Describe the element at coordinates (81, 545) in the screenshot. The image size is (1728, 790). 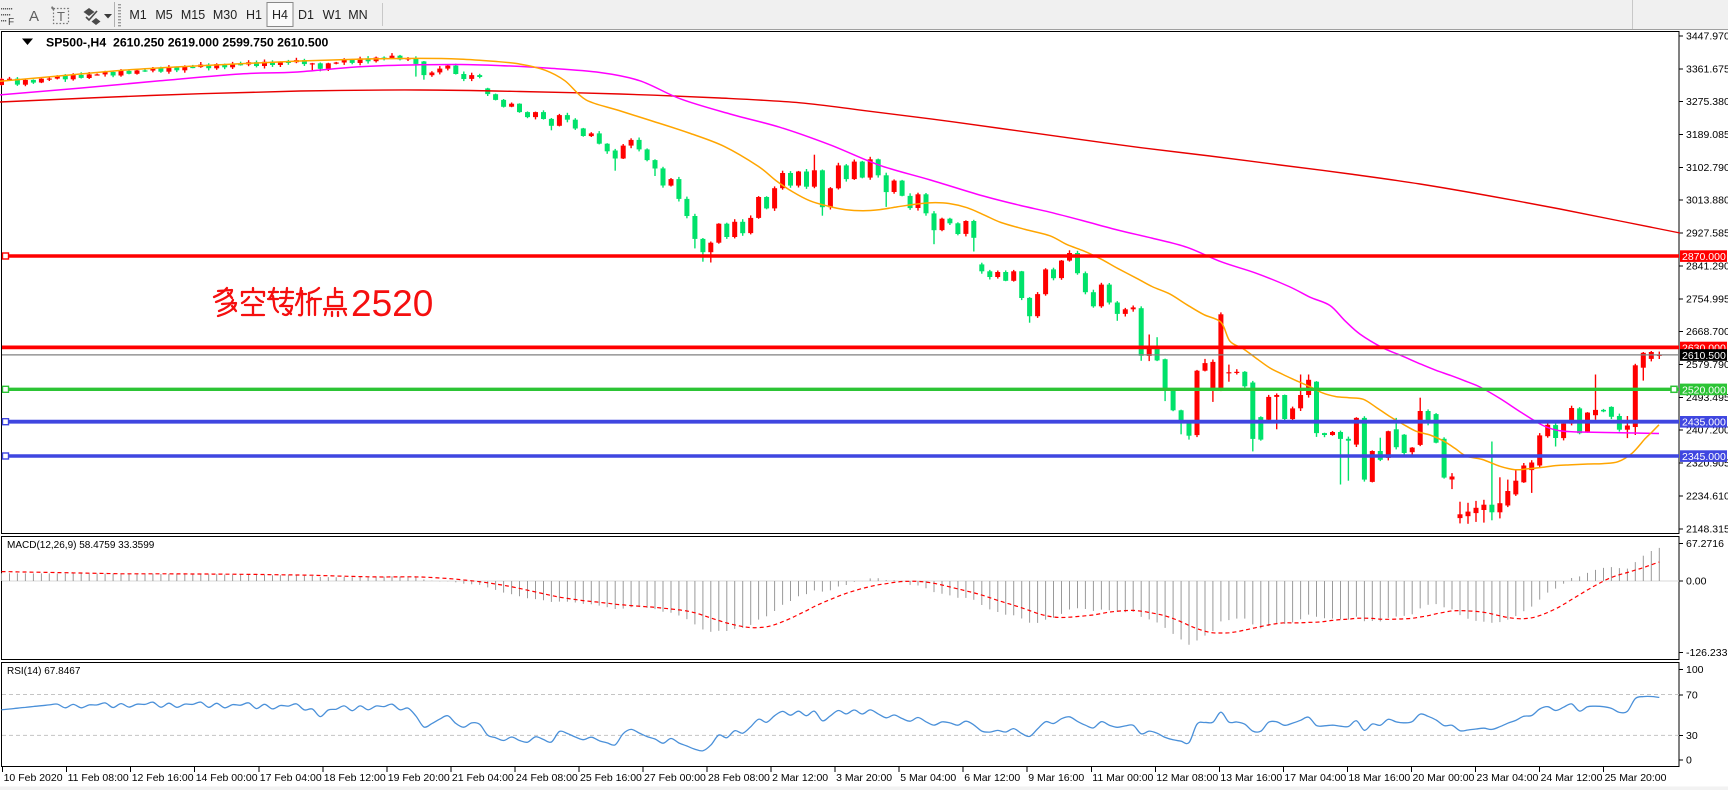
I see `svg-text: MACD(12,26,9) 58.4759 33.3599` at that location.